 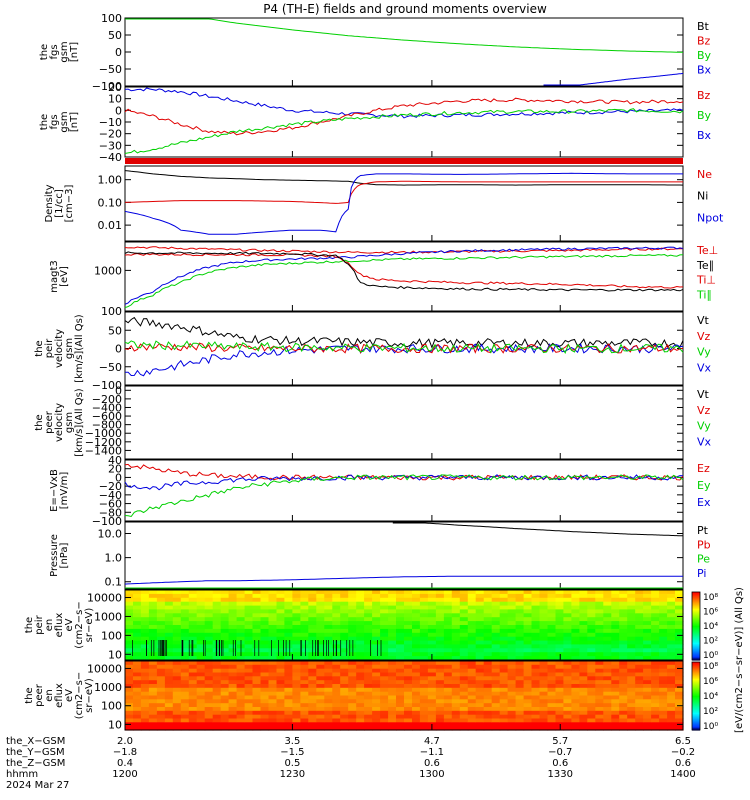 I want to click on y-tick-label: 40, so click(x=115, y=460).